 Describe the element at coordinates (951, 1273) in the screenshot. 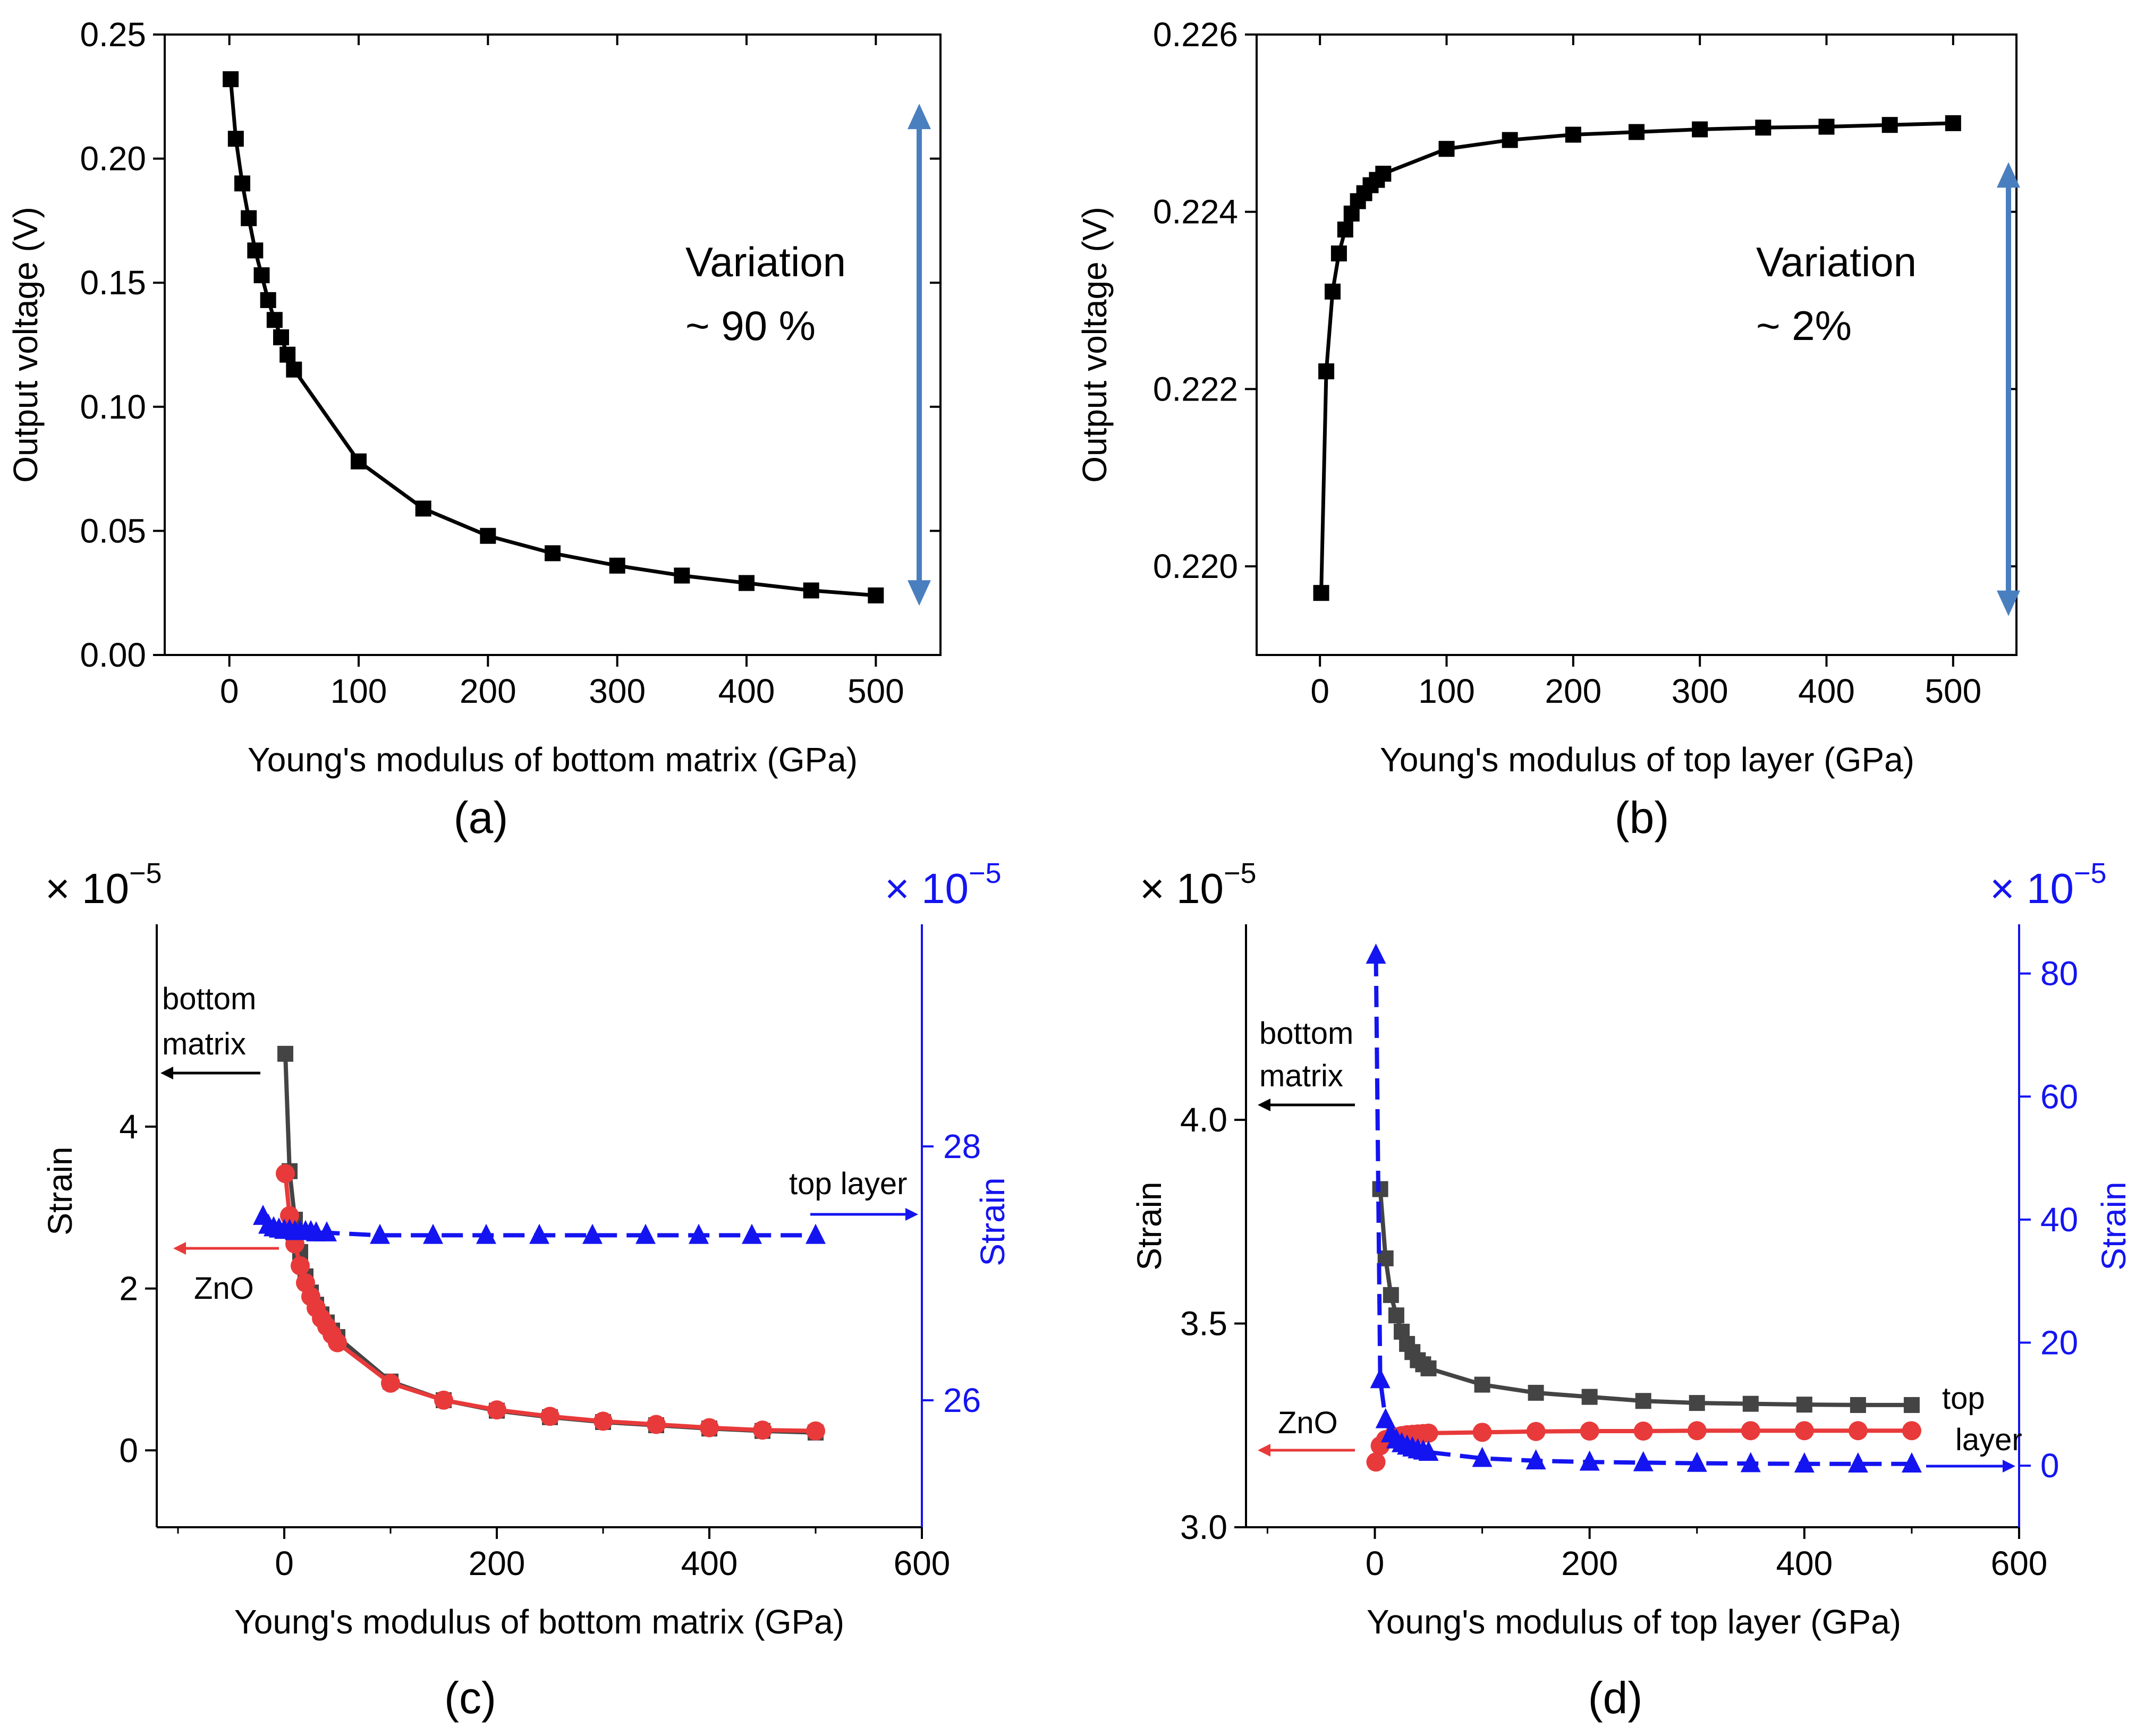

I see `panel-c-right-y-ticks: 26 28` at that location.